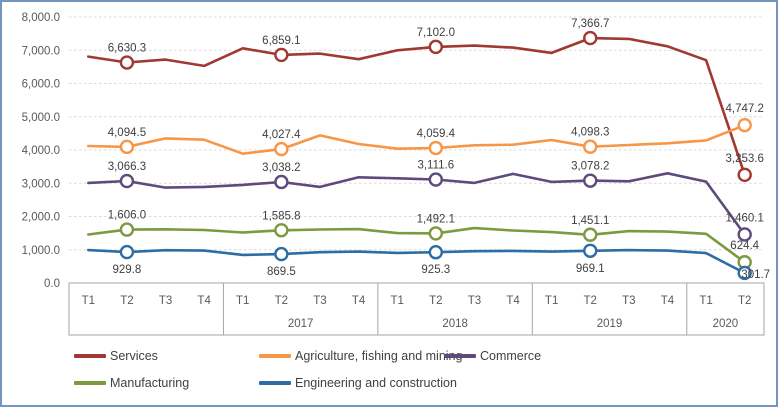  Describe the element at coordinates (41, 184) in the screenshot. I see `y-axis-tick-label: 3,000.0` at that location.